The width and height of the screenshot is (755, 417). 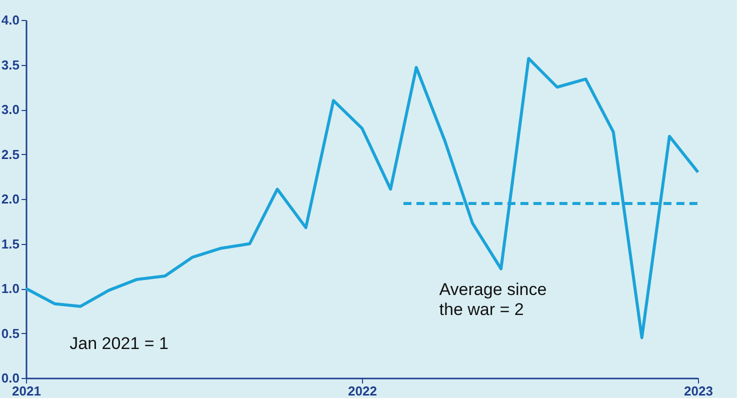 I want to click on annotation: Average since the war = 2, so click(x=493, y=300).